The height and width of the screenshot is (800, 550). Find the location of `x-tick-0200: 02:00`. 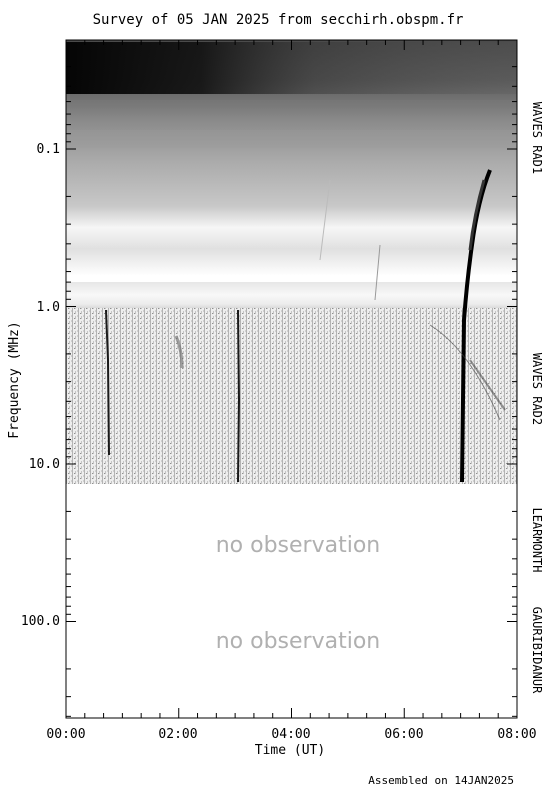

x-tick-0200: 02:00 is located at coordinates (177, 734).